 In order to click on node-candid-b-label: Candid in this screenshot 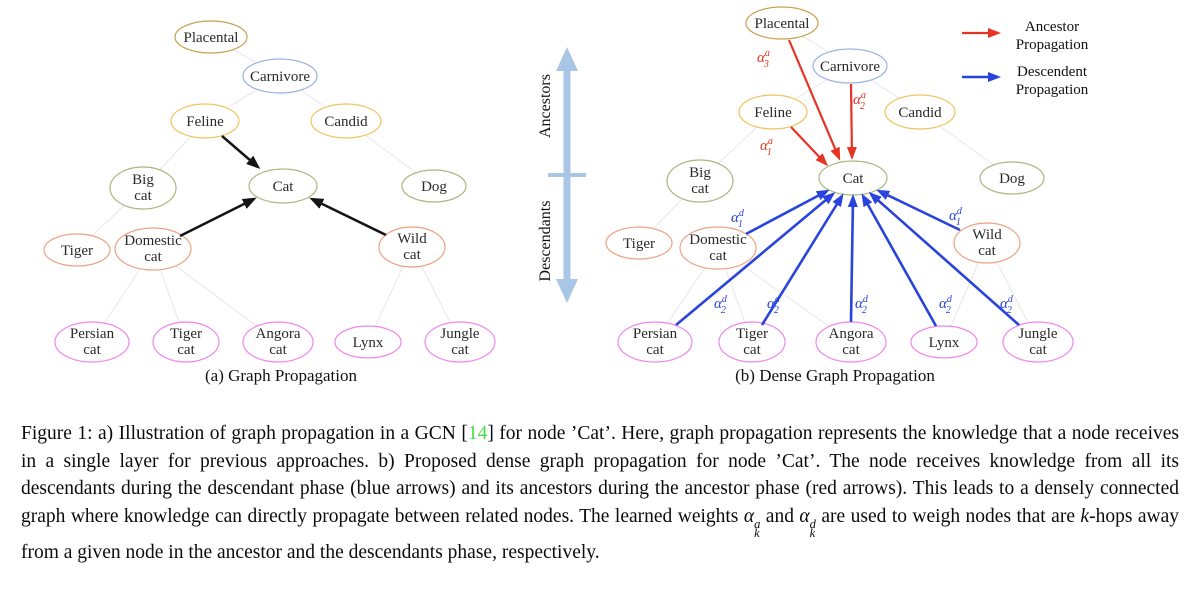, I will do `click(920, 113)`.